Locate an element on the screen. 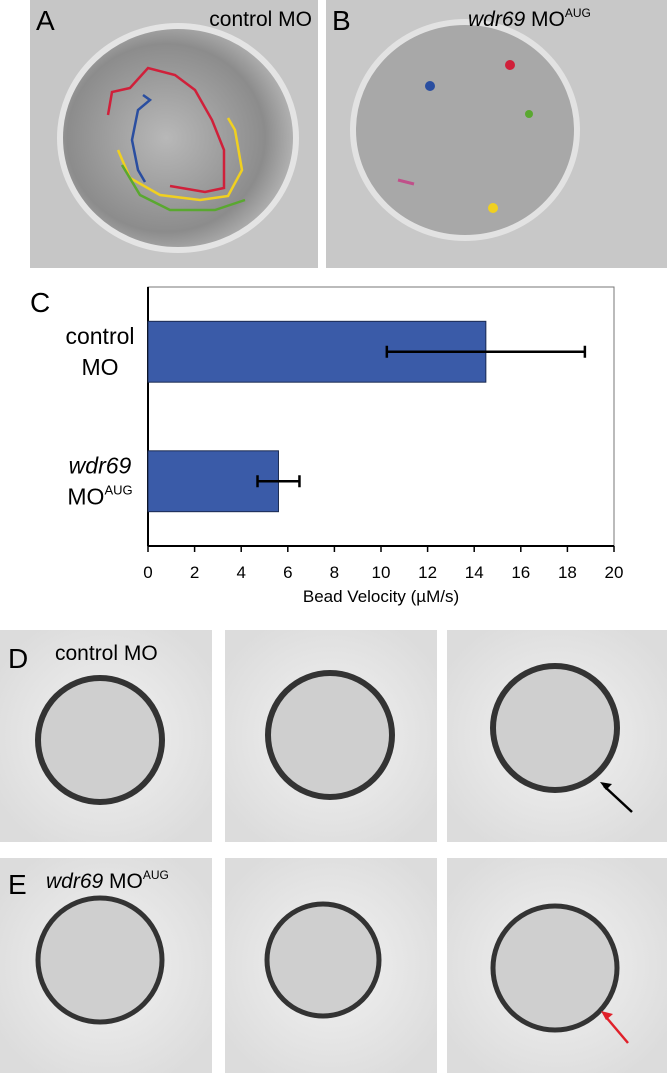  category-label: wdr69 is located at coordinates (100, 465).